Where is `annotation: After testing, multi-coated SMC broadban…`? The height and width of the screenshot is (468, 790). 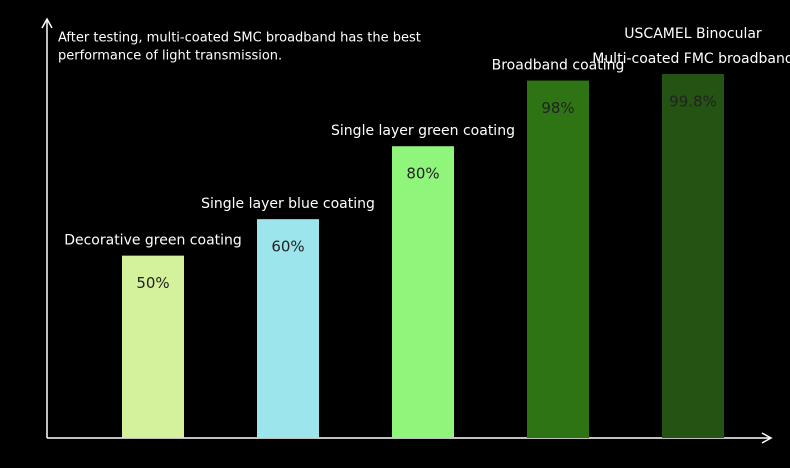 annotation: After testing, multi-coated SMC broadban… is located at coordinates (239, 38).